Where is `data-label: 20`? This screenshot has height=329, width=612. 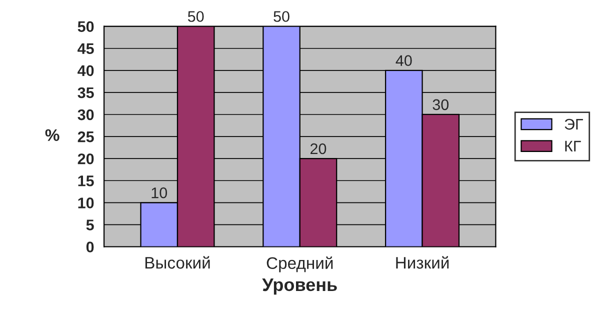 data-label: 20 is located at coordinates (318, 148).